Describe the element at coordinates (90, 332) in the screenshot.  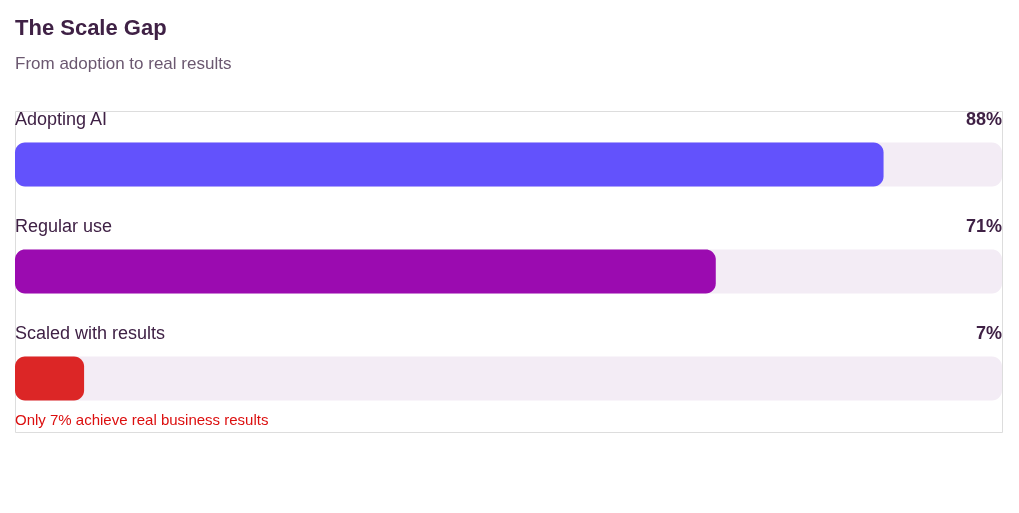
I see `y-tick-label: Scaled with results` at that location.